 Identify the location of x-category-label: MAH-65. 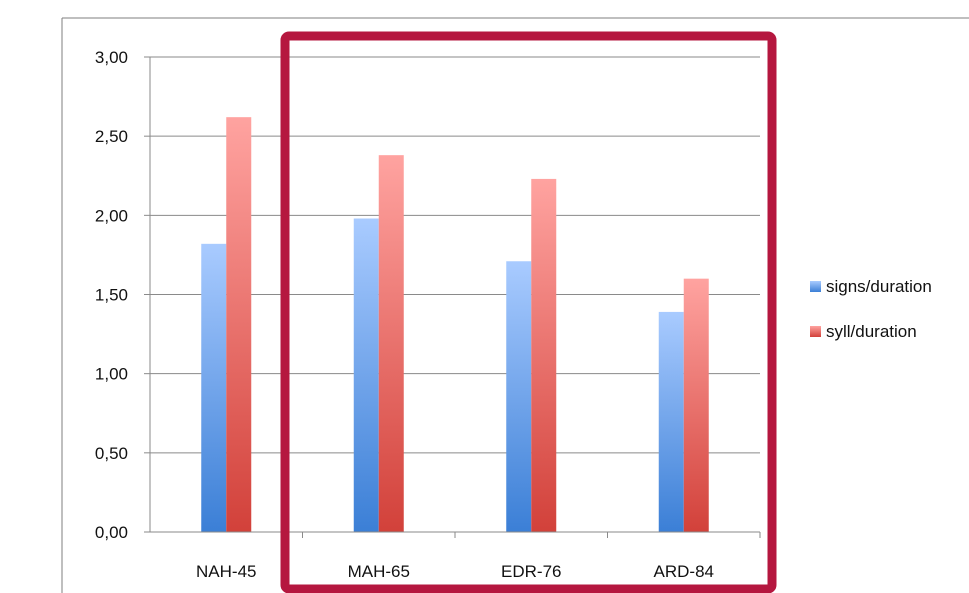
(379, 571).